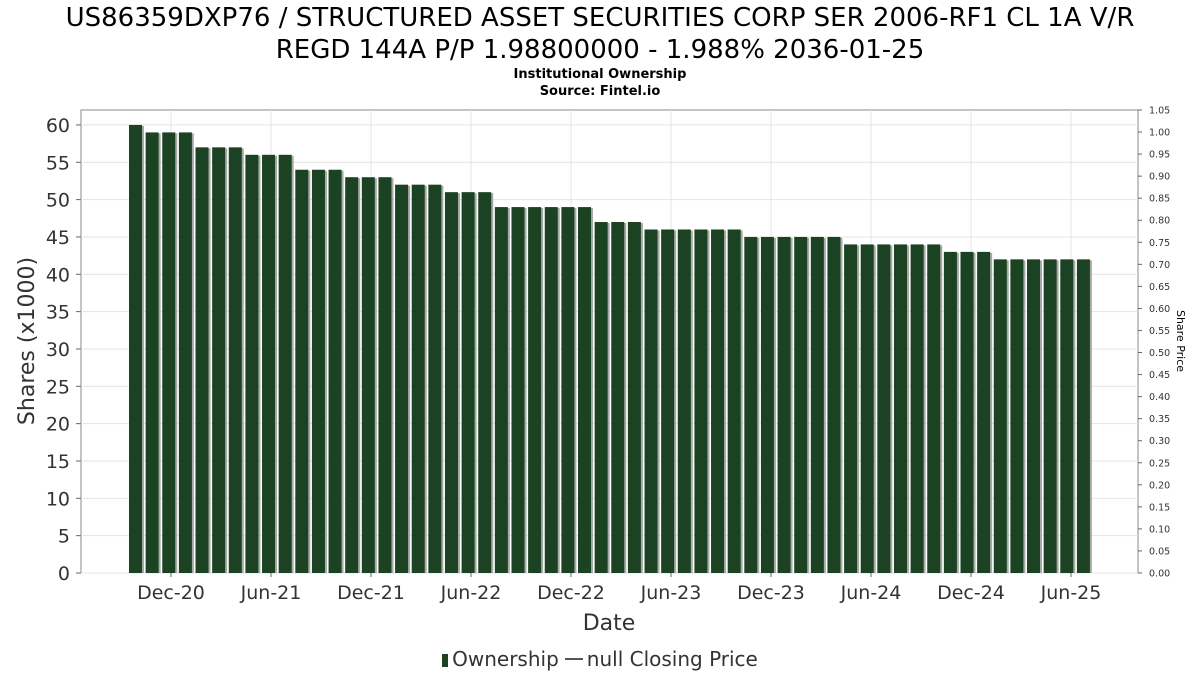 Image resolution: width=1200 pixels, height=675 pixels. What do you see at coordinates (1159, 177) in the screenshot?
I see `y2-tick-label: 0.90` at bounding box center [1159, 177].